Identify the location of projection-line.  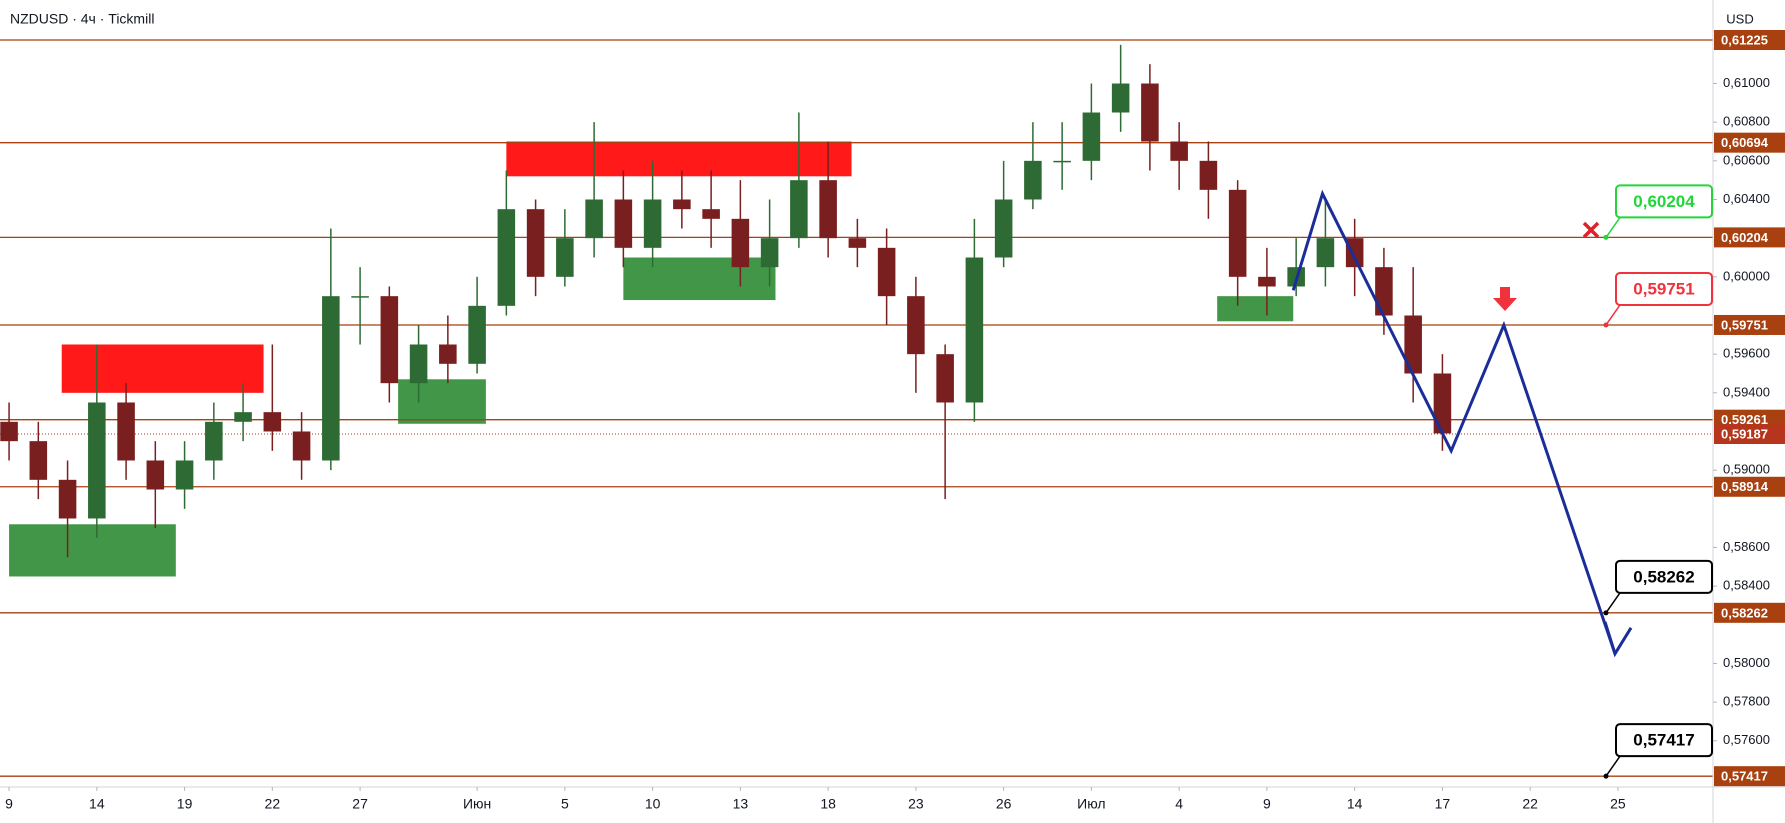
(1454, 422).